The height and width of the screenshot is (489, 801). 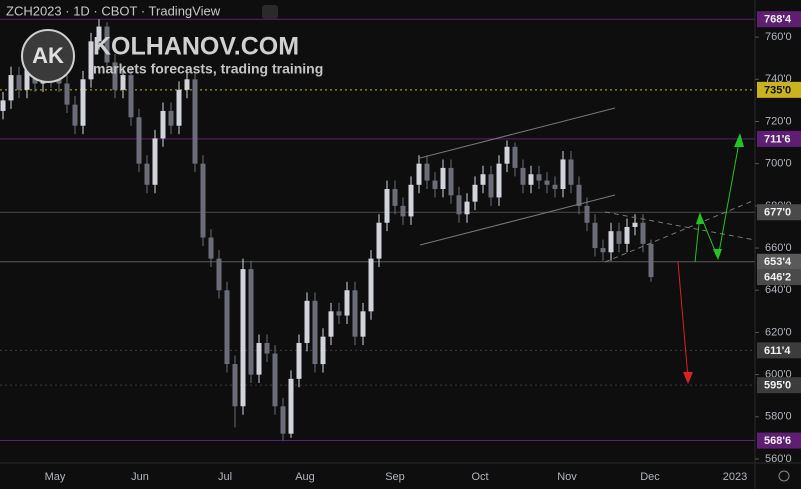 What do you see at coordinates (479, 477) in the screenshot?
I see `x-tick-label: Oct` at bounding box center [479, 477].